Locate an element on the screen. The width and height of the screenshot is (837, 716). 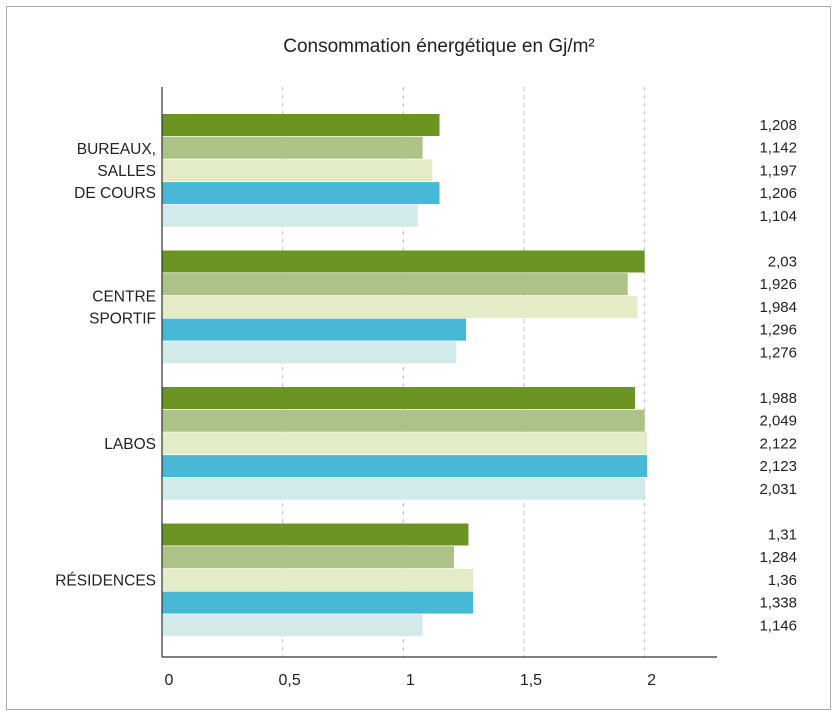
x-tick-label-2: 1 is located at coordinates (410, 680).